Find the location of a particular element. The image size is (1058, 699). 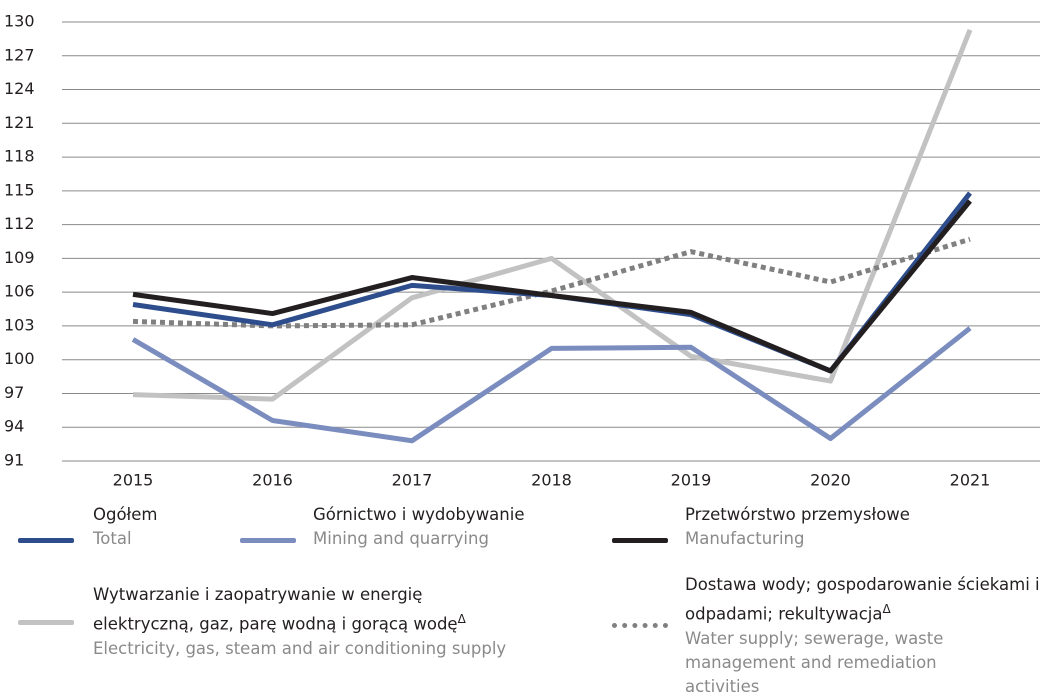

legend-label-en: Manufacturing is located at coordinates (745, 538).